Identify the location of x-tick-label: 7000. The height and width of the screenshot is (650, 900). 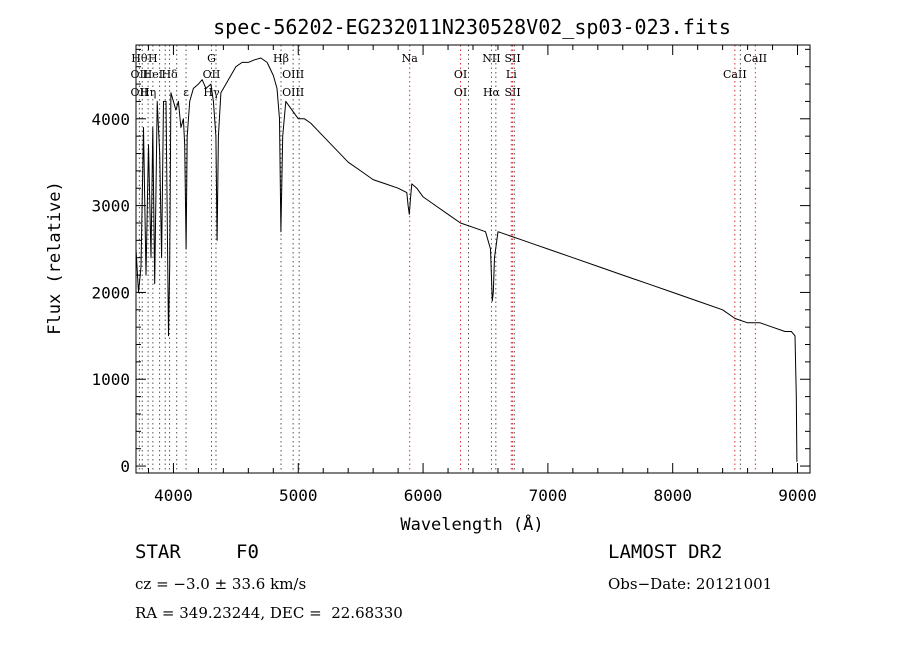
(548, 495).